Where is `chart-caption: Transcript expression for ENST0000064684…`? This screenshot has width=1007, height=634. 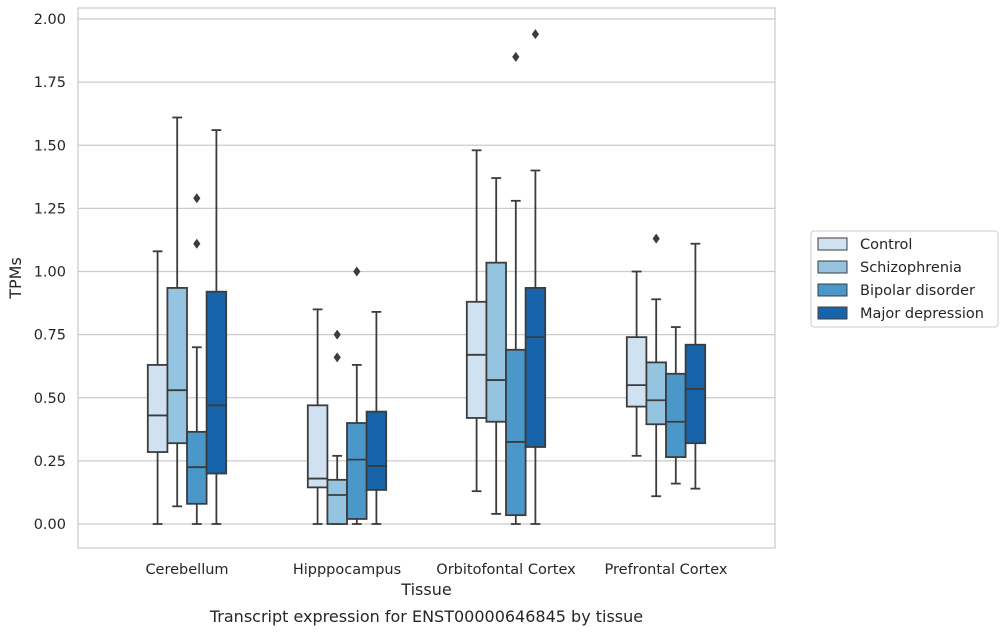
chart-caption: Transcript expression for ENST0000064684… is located at coordinates (426, 616).